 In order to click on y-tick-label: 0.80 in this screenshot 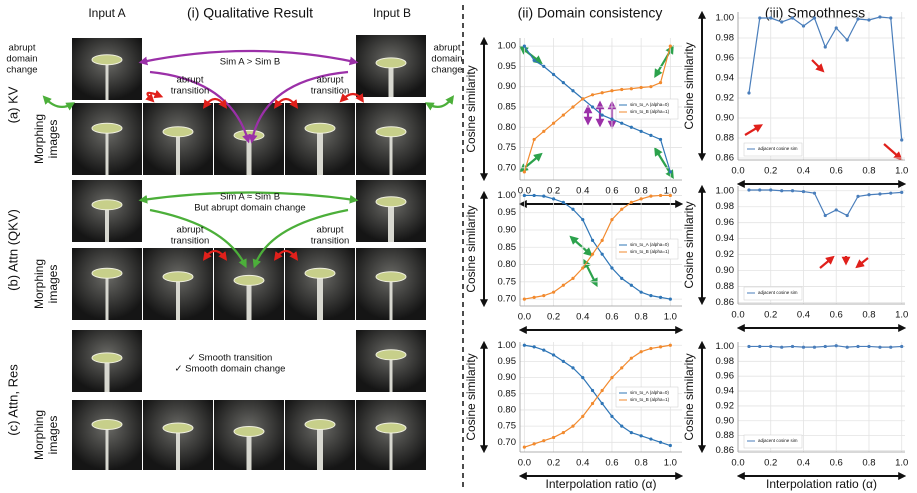, I will do `click(507, 264)`.